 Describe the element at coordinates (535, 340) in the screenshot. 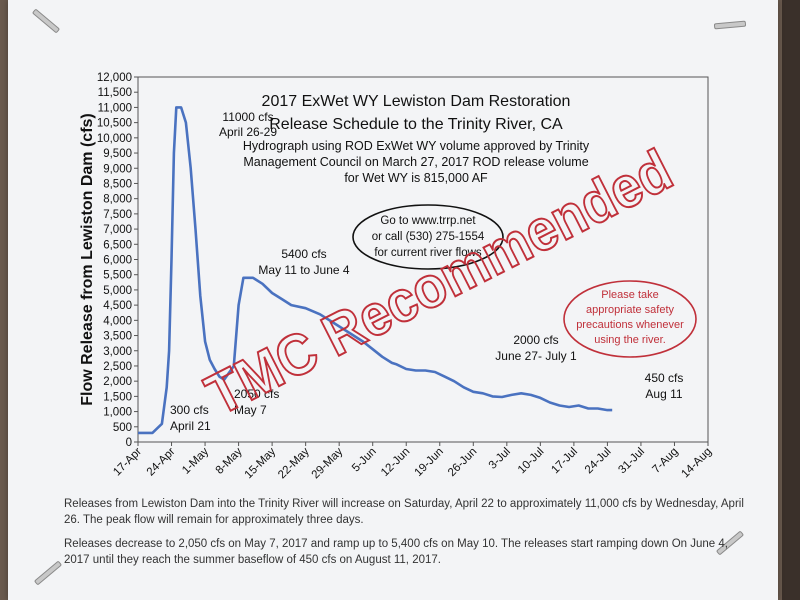

I see `july-annotation: 2000 cfs` at that location.